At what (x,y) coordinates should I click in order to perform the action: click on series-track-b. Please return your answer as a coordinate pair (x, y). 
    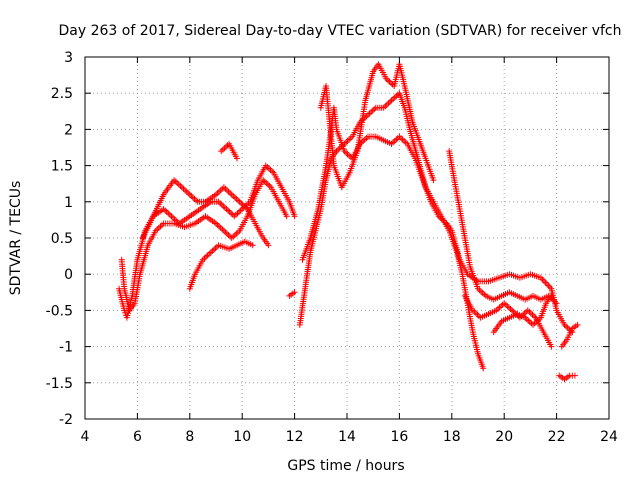
    Looking at the image, I should click on (204, 245).